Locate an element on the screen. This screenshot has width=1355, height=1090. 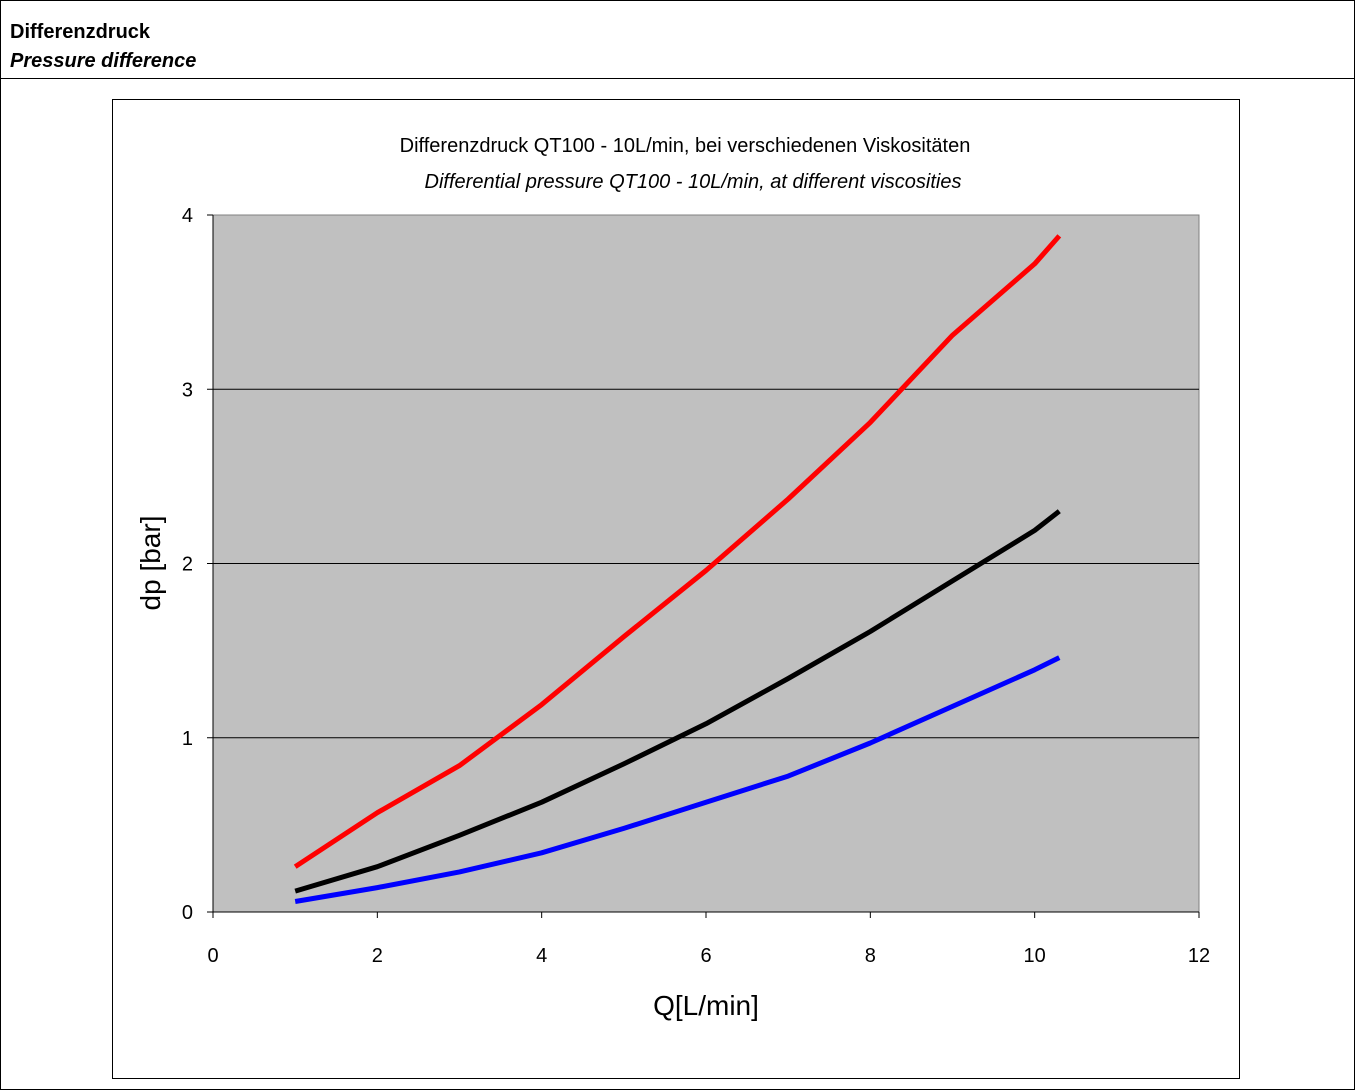
y-tick-label: 2 is located at coordinates (187, 565).